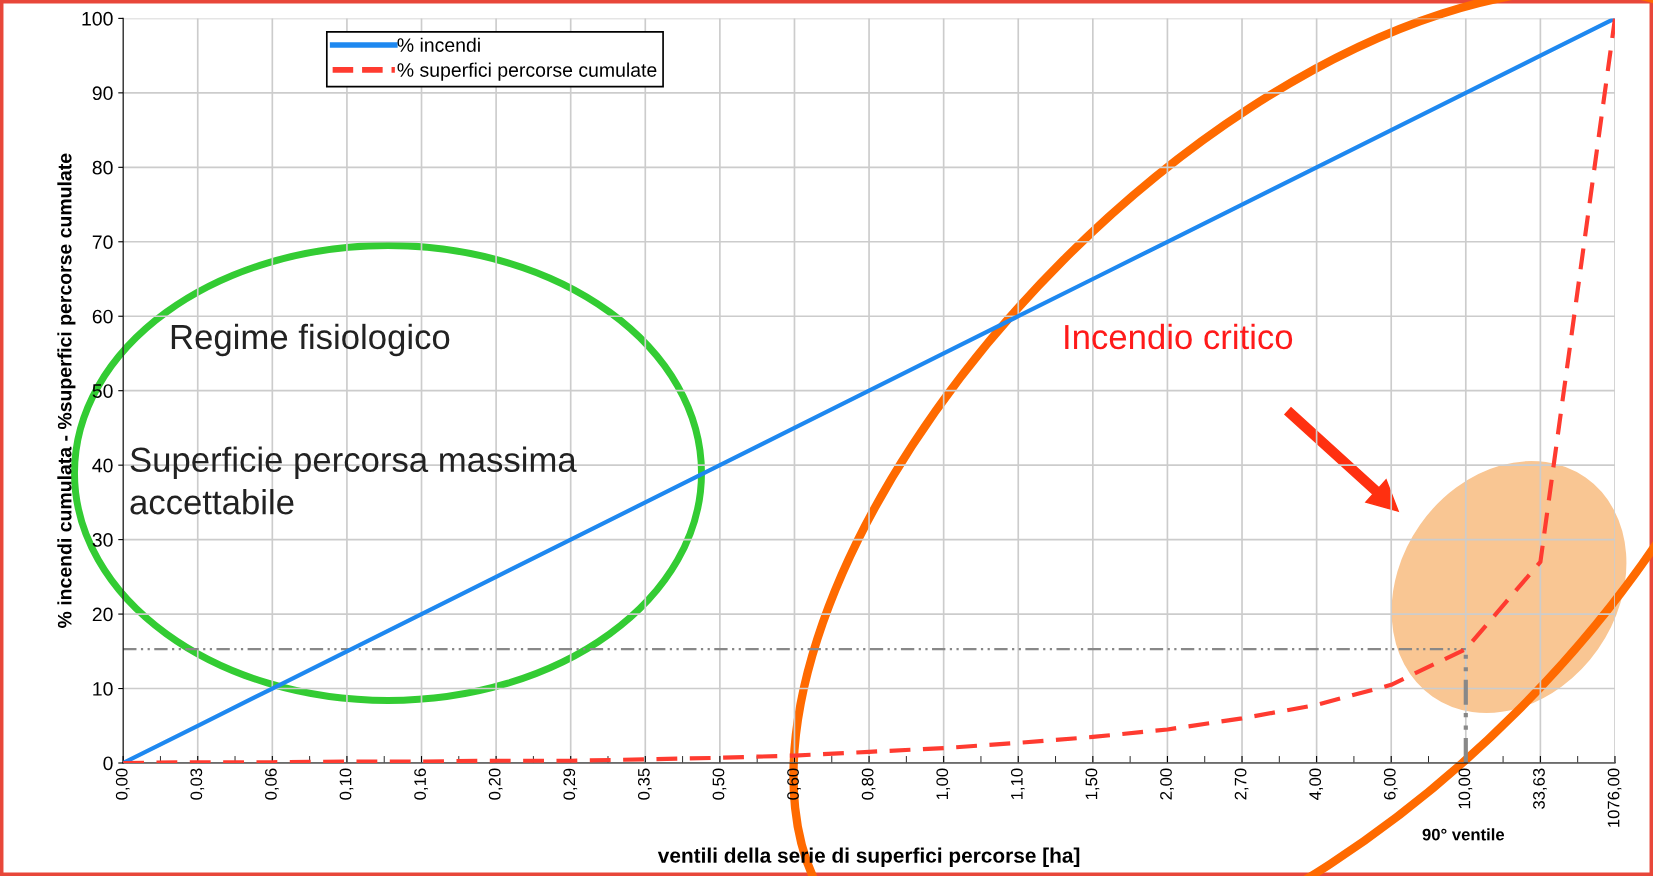 The width and height of the screenshot is (1653, 876). Describe the element at coordinates (102, 242) in the screenshot. I see `y-tick-label: 70` at that location.